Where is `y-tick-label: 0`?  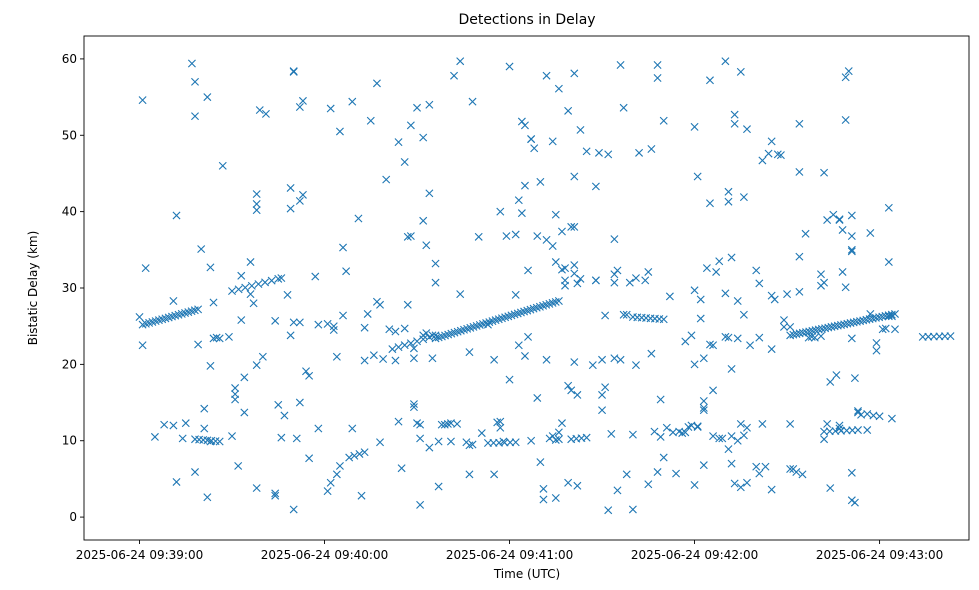
y-tick-label: 0 is located at coordinates (73, 517).